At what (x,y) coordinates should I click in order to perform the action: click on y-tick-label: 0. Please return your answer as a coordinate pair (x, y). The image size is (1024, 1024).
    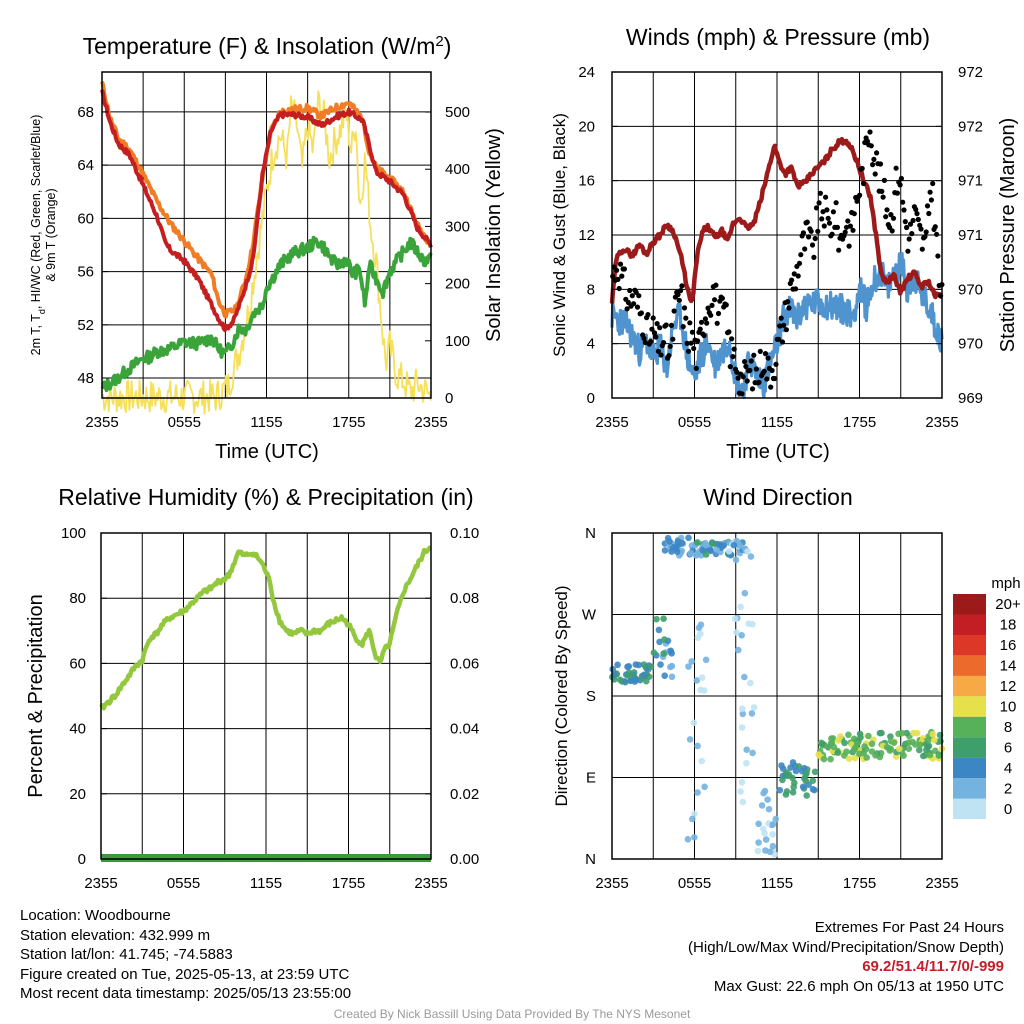
    Looking at the image, I should click on (591, 398).